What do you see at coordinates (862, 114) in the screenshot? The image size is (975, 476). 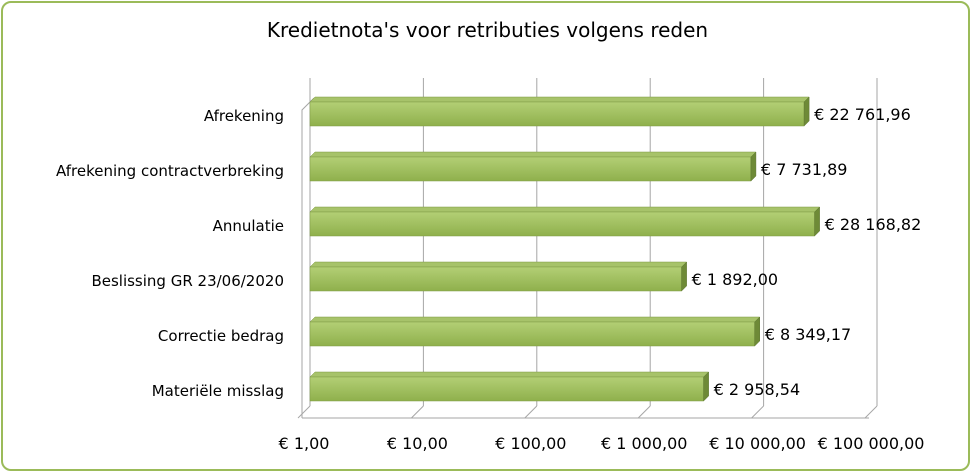 I see `data-label: € 22 761,96` at bounding box center [862, 114].